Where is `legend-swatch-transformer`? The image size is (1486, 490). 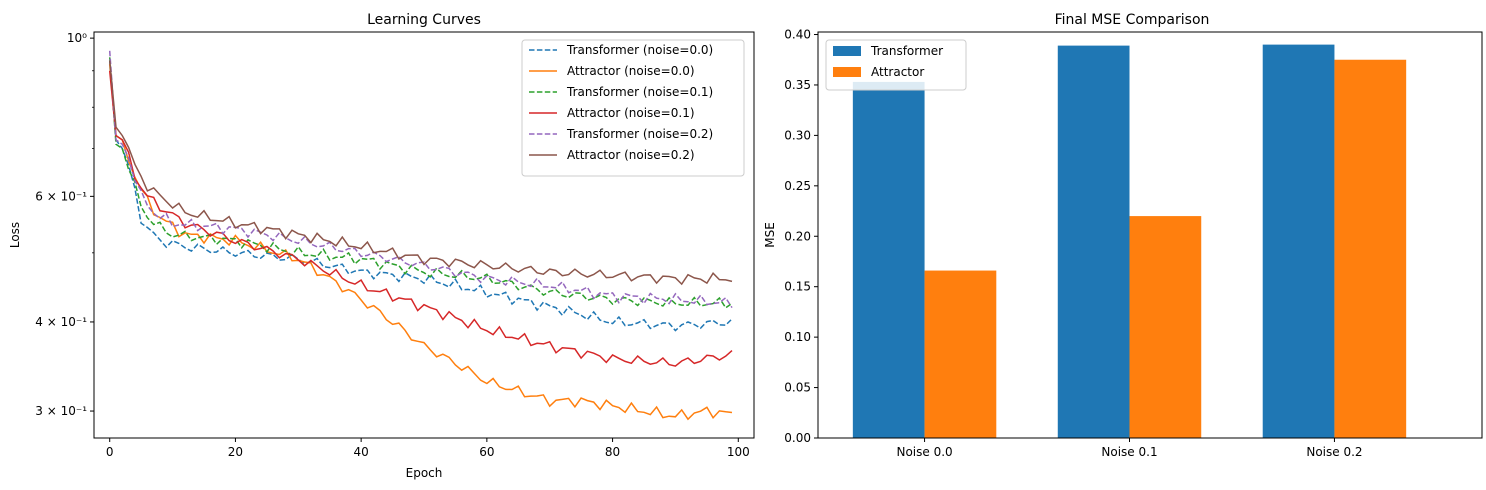 legend-swatch-transformer is located at coordinates (847, 51).